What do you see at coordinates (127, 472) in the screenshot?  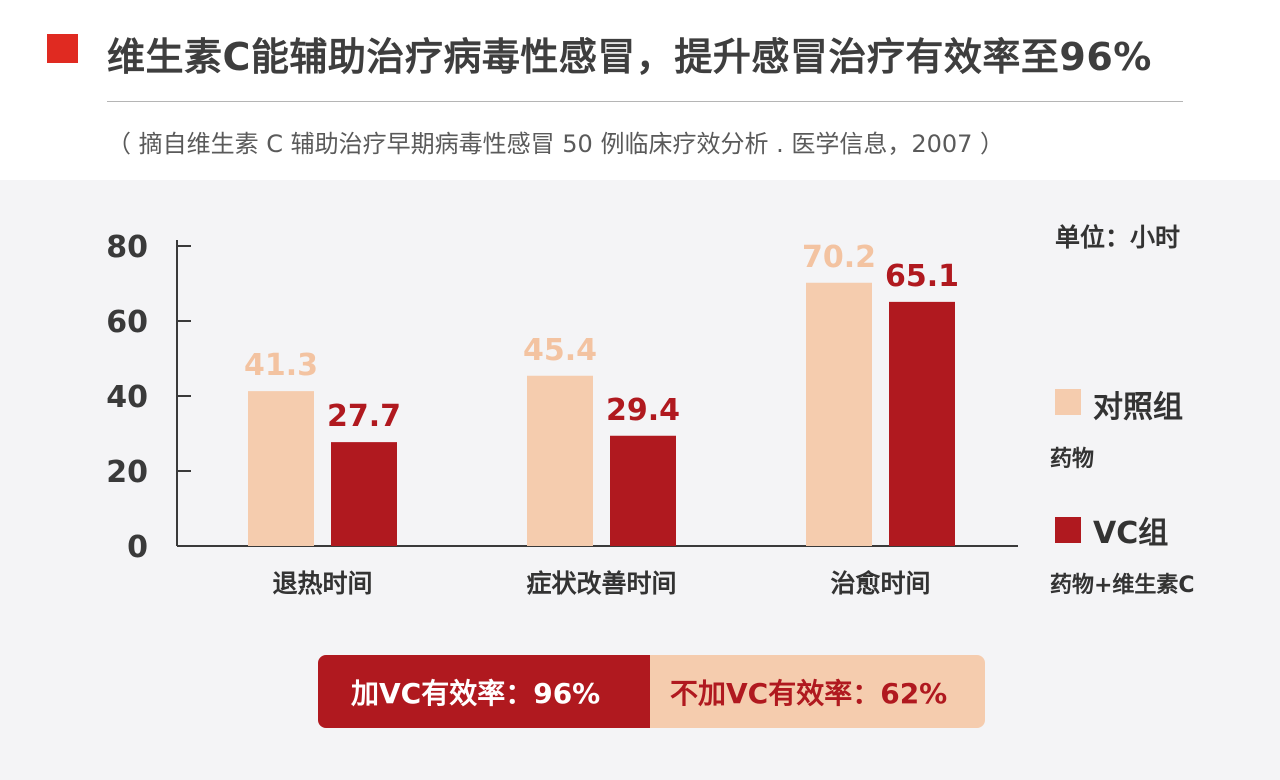 I see `y-tick-label: 20` at bounding box center [127, 472].